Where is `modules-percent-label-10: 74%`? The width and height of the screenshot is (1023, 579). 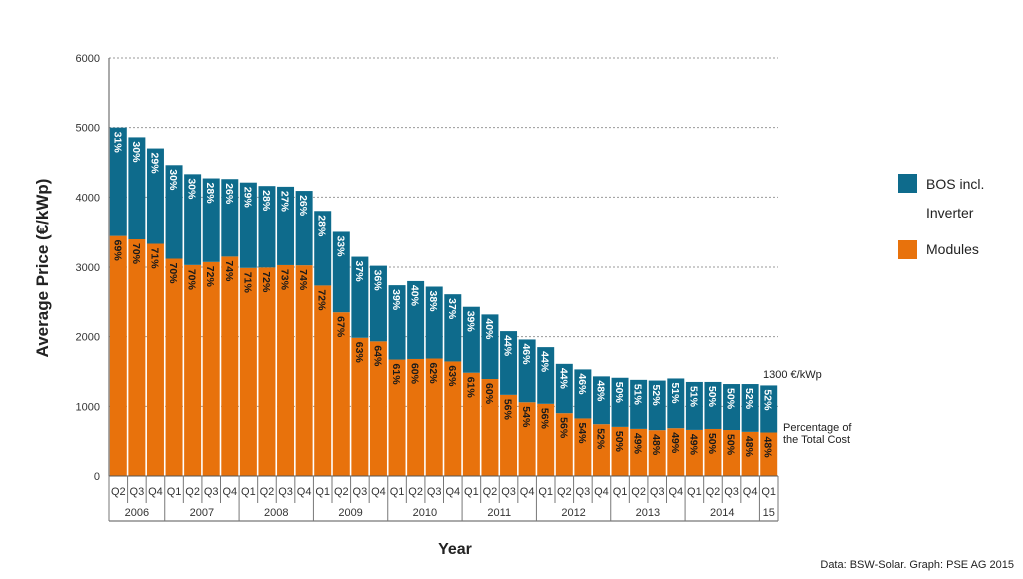
modules-percent-label-10: 74% is located at coordinates (303, 280).